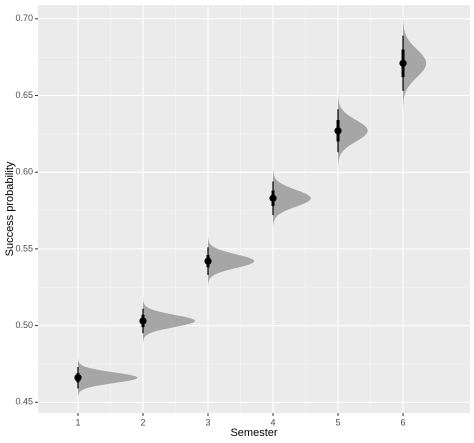 The height and width of the screenshot is (443, 474). What do you see at coordinates (24, 95) in the screenshot?
I see `y-tick-label: 0.65` at bounding box center [24, 95].